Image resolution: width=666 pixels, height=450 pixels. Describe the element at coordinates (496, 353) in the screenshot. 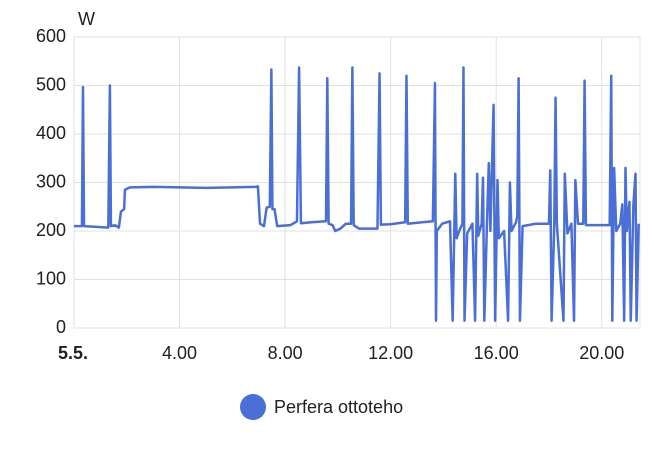

I see `x-tick-label: 16.00` at that location.